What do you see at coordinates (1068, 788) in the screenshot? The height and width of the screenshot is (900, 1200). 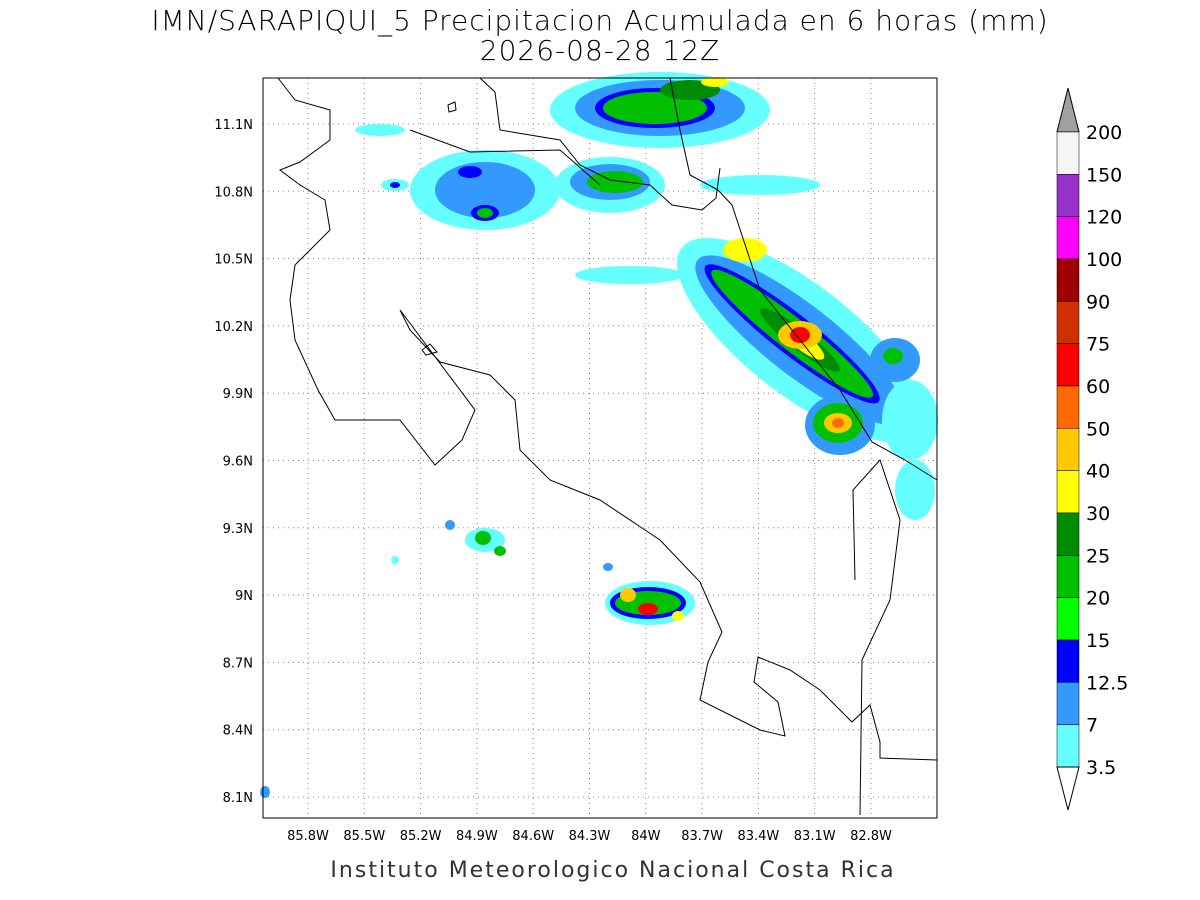 I see `colorbar-under` at bounding box center [1068, 788].